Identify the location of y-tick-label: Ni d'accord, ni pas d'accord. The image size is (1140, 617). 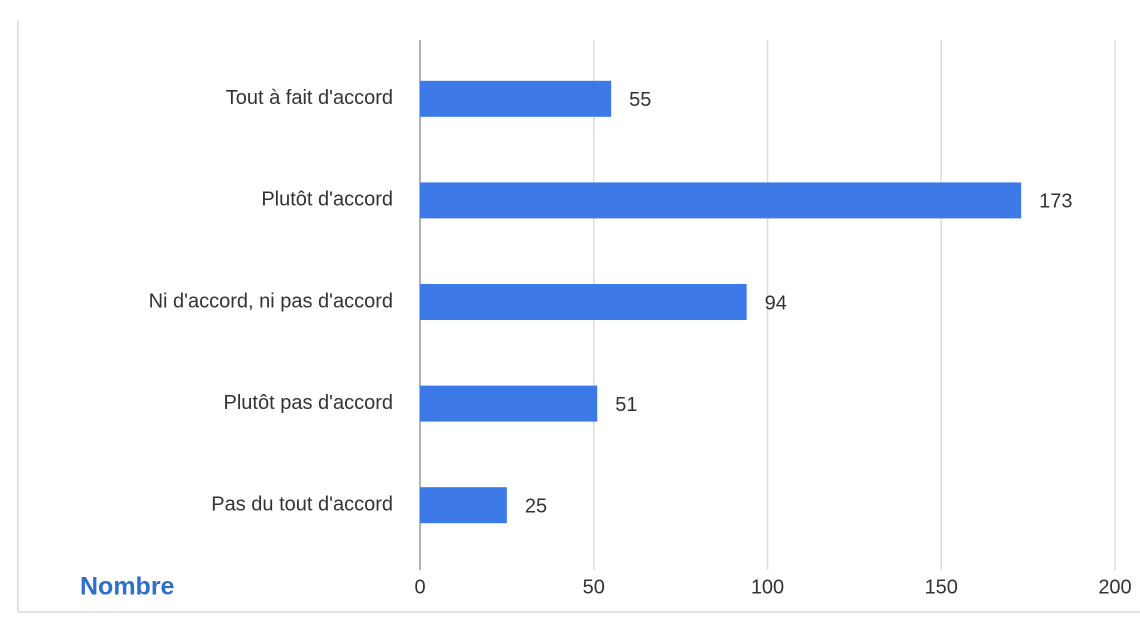
(271, 301).